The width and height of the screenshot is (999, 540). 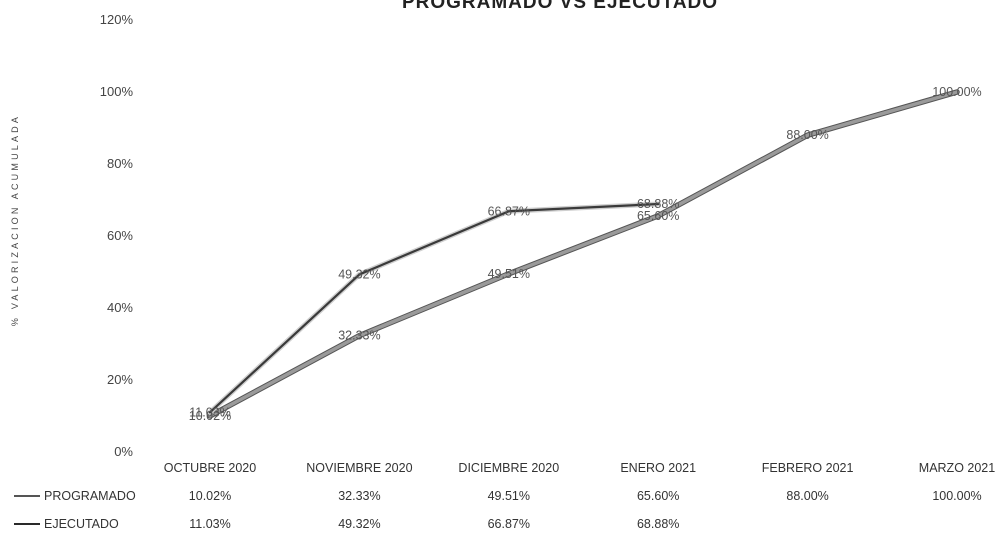 What do you see at coordinates (120, 163) in the screenshot?
I see `y-tick-label: 80%` at bounding box center [120, 163].